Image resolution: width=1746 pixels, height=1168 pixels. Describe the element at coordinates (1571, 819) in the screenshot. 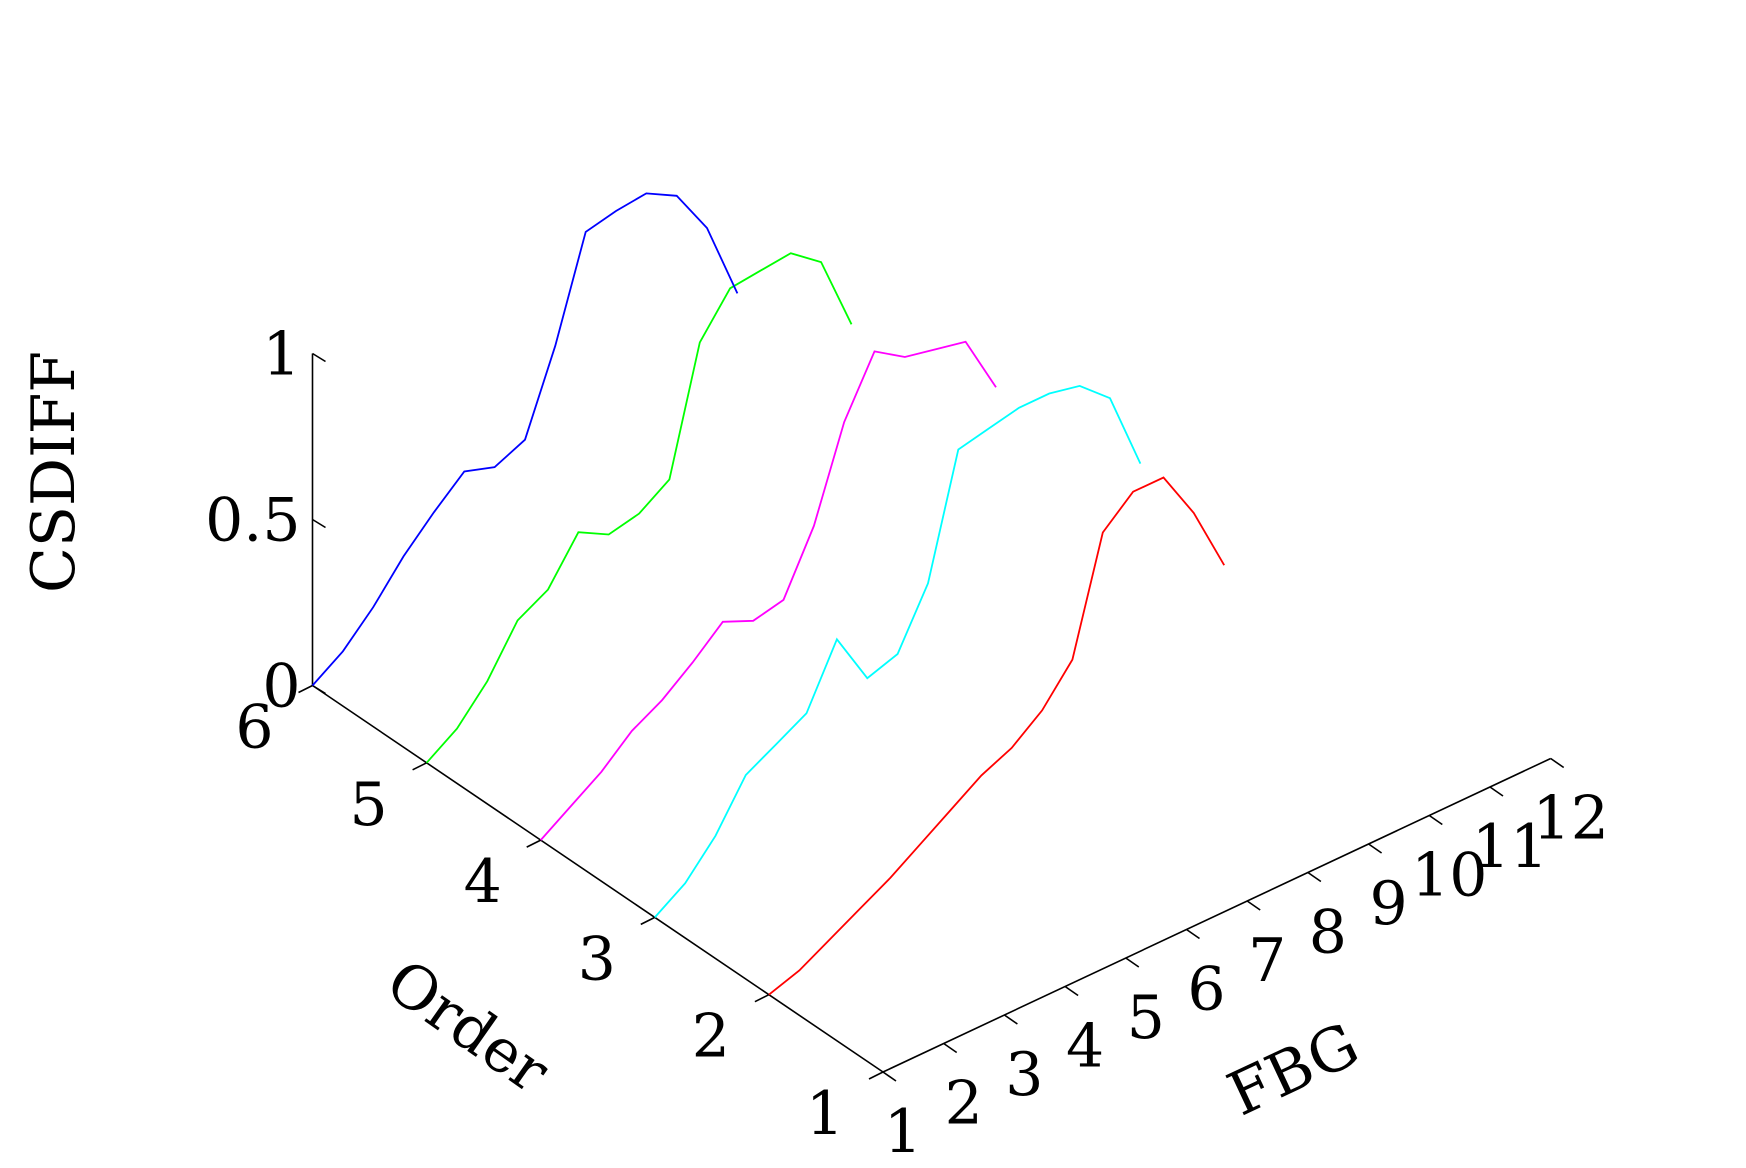

I see `fbg-tick-label: 12` at that location.